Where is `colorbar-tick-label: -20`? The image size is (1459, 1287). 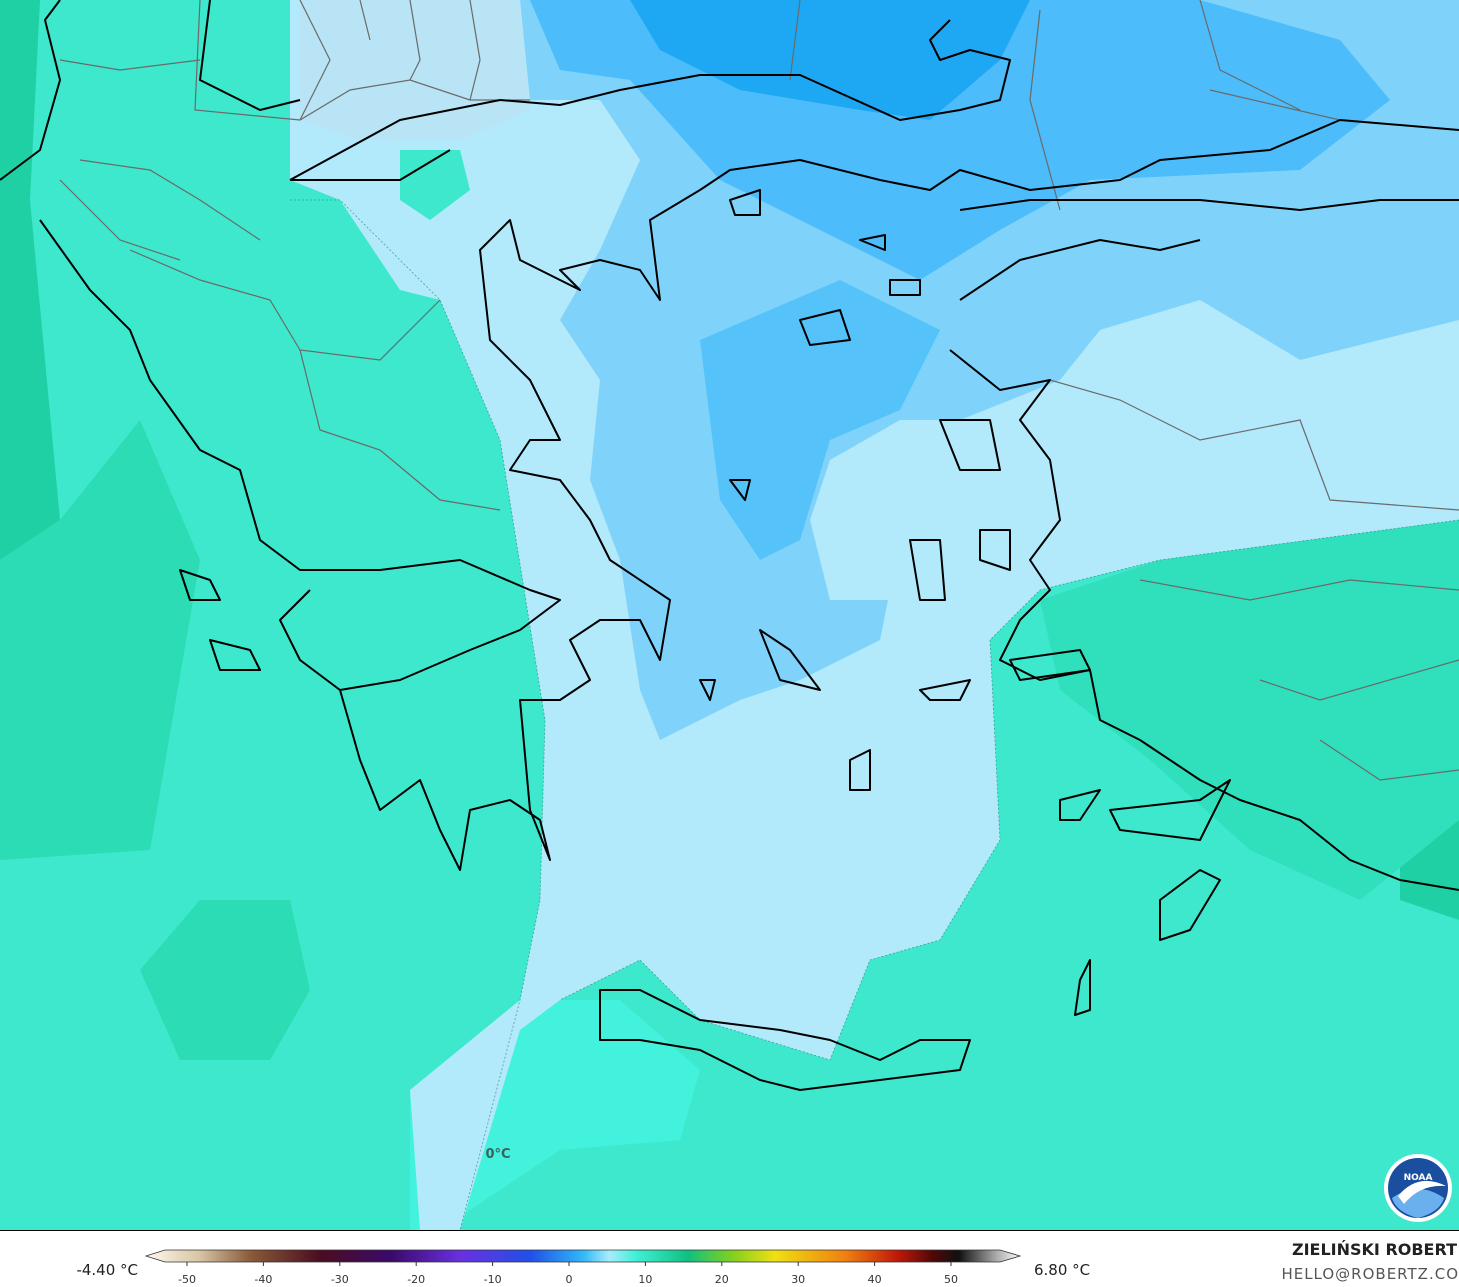 colorbar-tick-label: -20 is located at coordinates (416, 1279).